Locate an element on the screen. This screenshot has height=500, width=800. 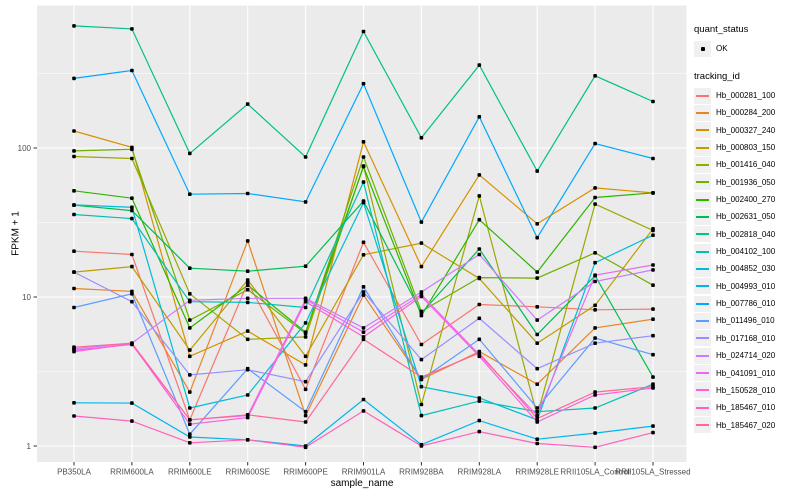
legend-item: Hb_007786_010 is located at coordinates (746, 303).